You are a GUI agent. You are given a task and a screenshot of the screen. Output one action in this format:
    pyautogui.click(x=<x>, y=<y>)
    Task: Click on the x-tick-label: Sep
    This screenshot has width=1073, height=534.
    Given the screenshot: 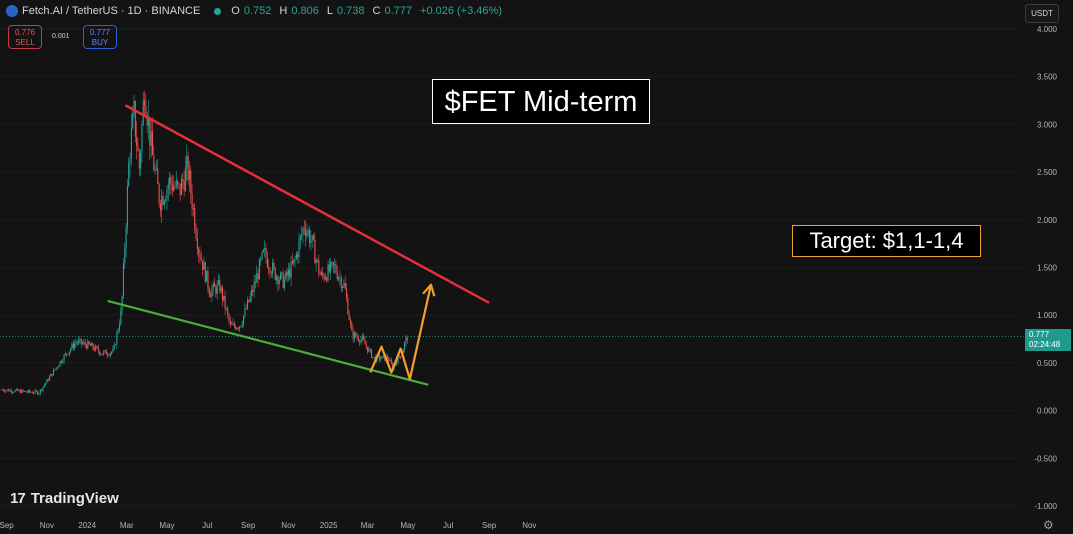 What is the action you would take?
    pyautogui.click(x=489, y=525)
    